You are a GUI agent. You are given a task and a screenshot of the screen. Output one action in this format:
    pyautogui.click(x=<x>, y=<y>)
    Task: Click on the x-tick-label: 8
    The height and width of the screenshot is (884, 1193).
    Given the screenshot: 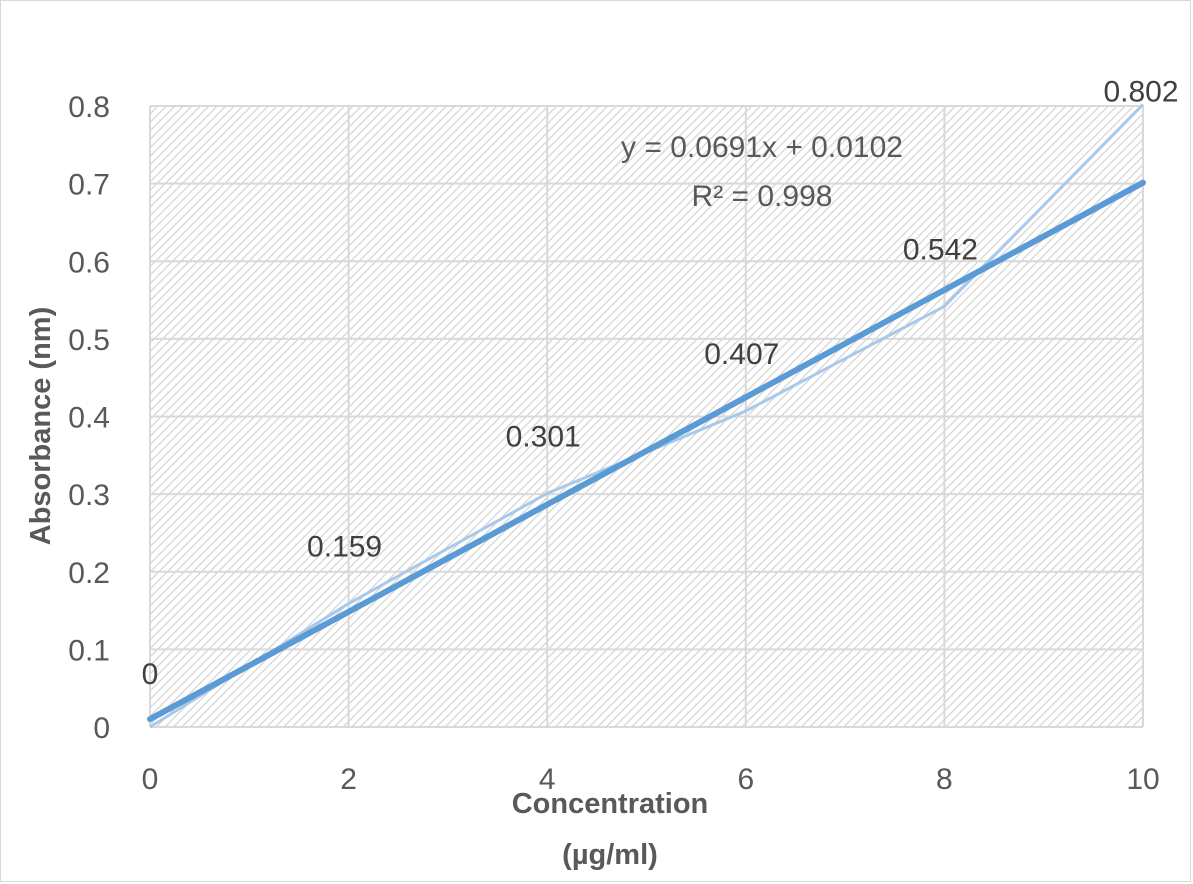 What is the action you would take?
    pyautogui.click(x=944, y=779)
    